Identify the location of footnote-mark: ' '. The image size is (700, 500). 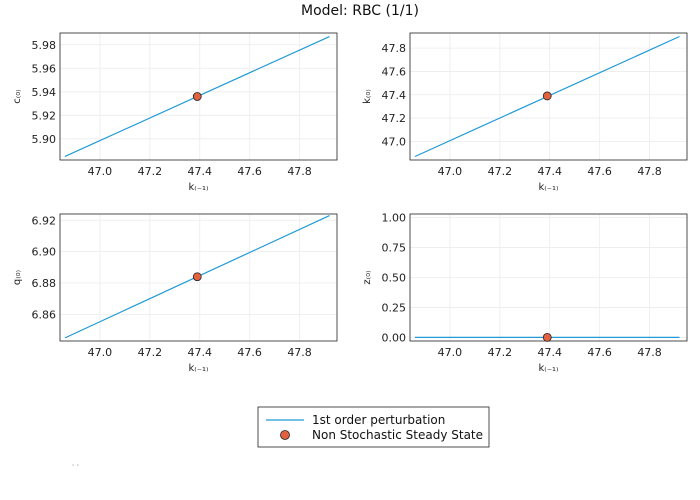
(75, 467).